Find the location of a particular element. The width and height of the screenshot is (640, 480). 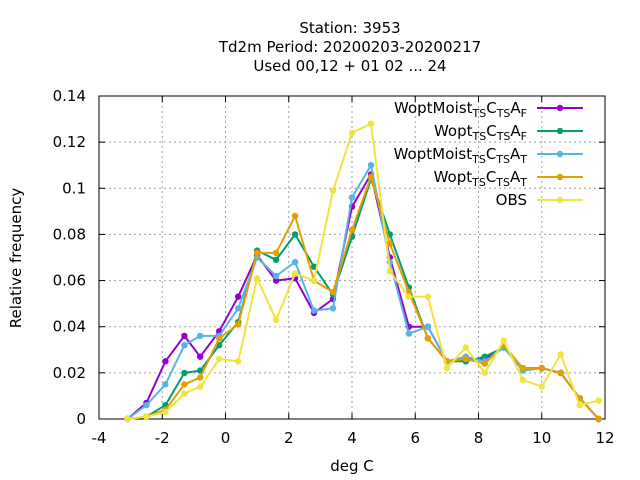

title-line-2: Td2m Period: 20200203-20200217 is located at coordinates (349, 47).